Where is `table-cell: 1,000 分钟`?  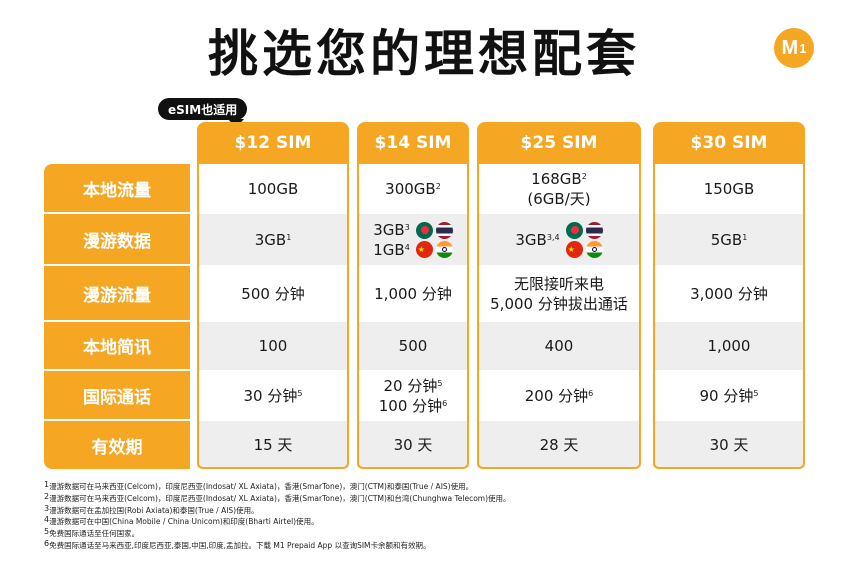
table-cell: 1,000 分钟 is located at coordinates (413, 293).